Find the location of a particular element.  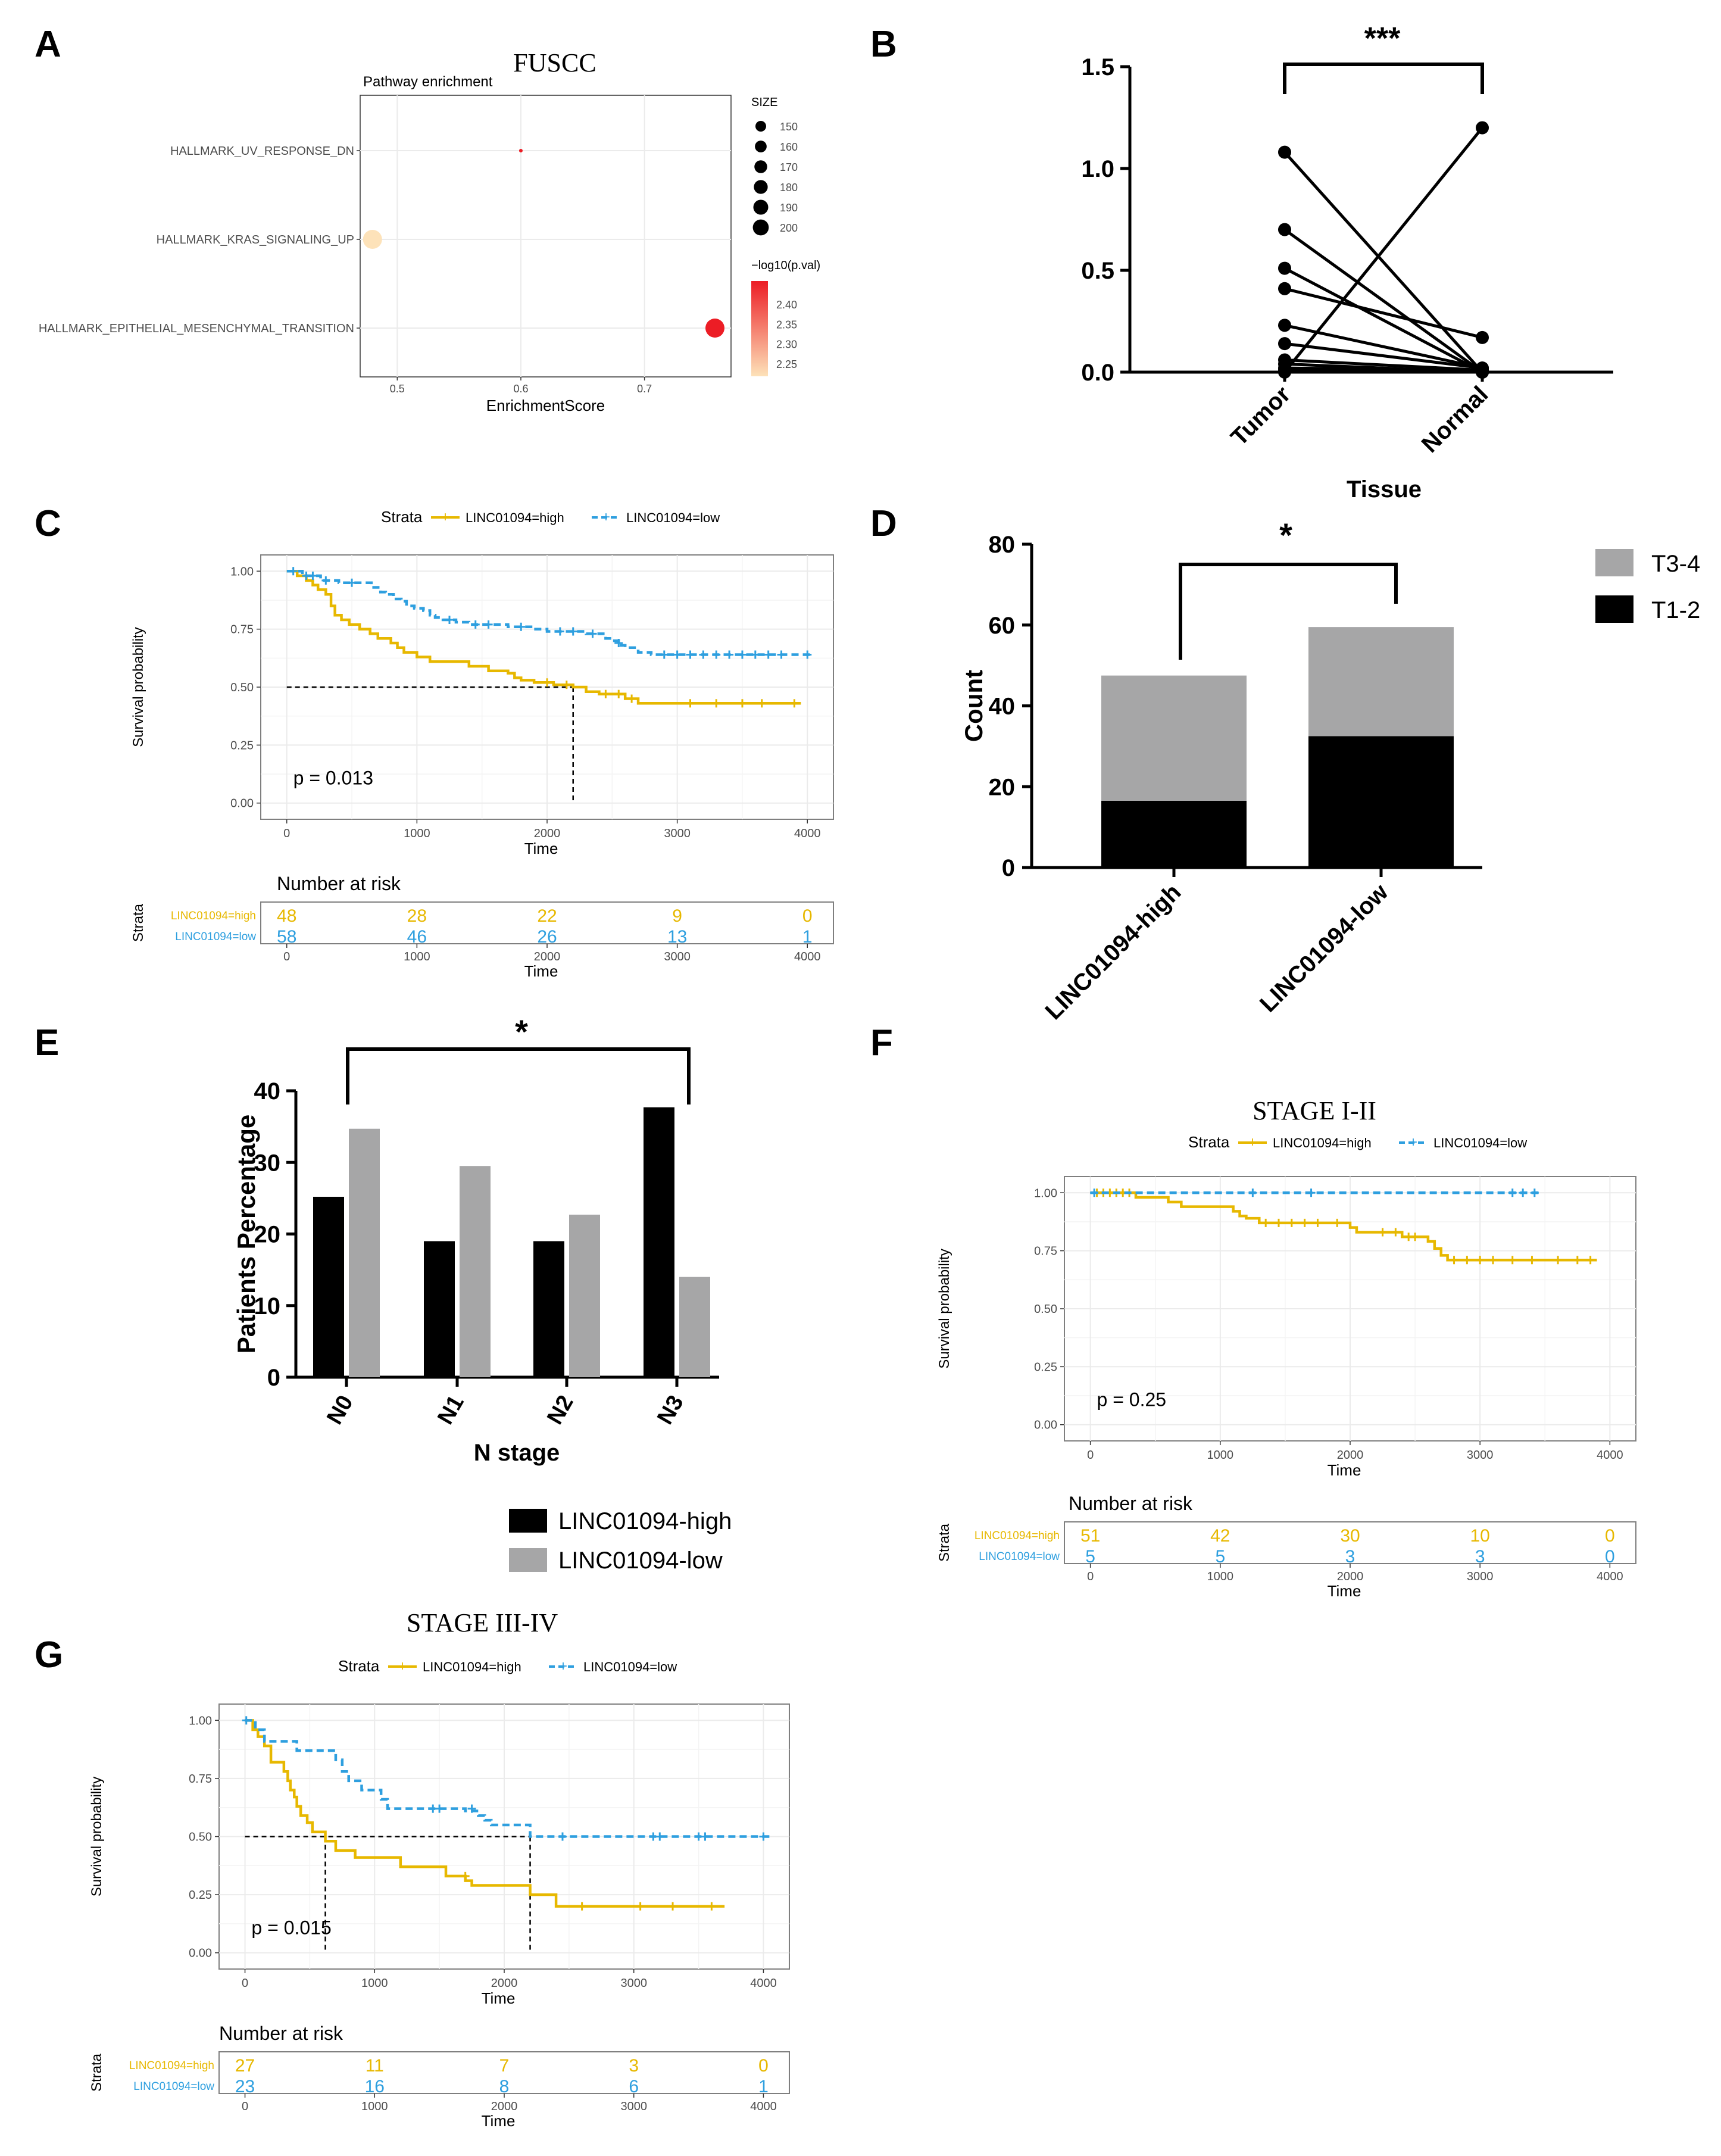

p-value-label: p = 0.015 is located at coordinates (291, 1927).